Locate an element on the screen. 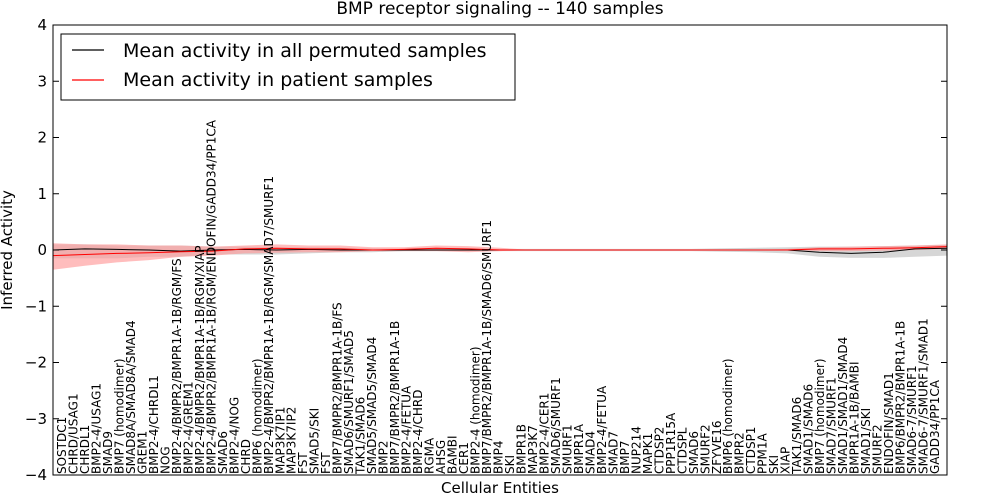  y-tick-label: −4 is located at coordinates (36, 475).